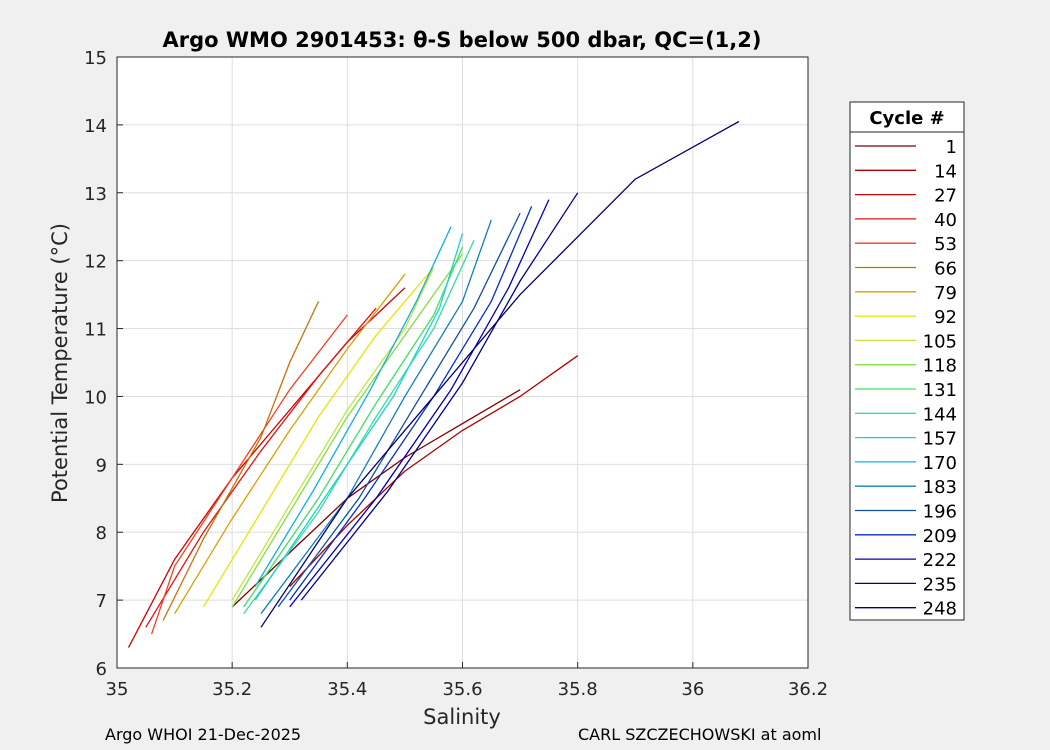 The image size is (1050, 750). I want to click on legend-label-66: 66, so click(945, 269).